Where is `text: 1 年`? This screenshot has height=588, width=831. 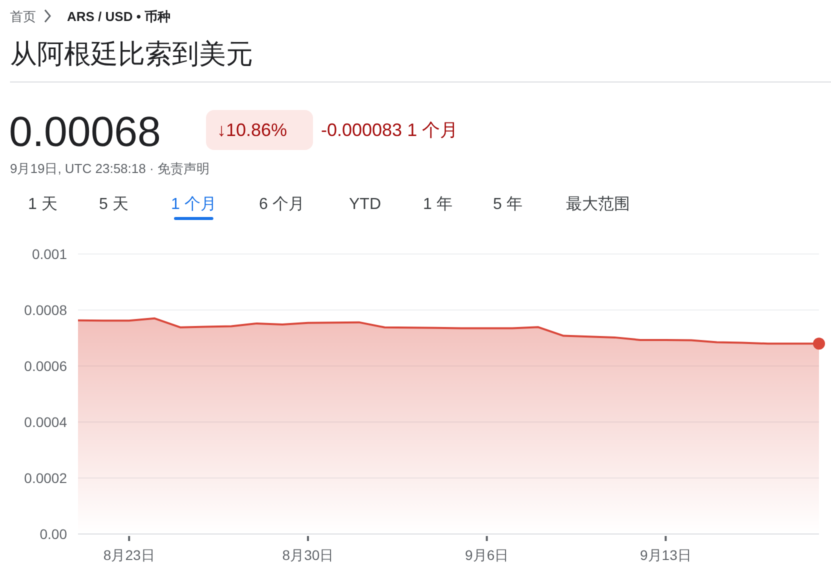
text: 1 年 is located at coordinates (437, 204).